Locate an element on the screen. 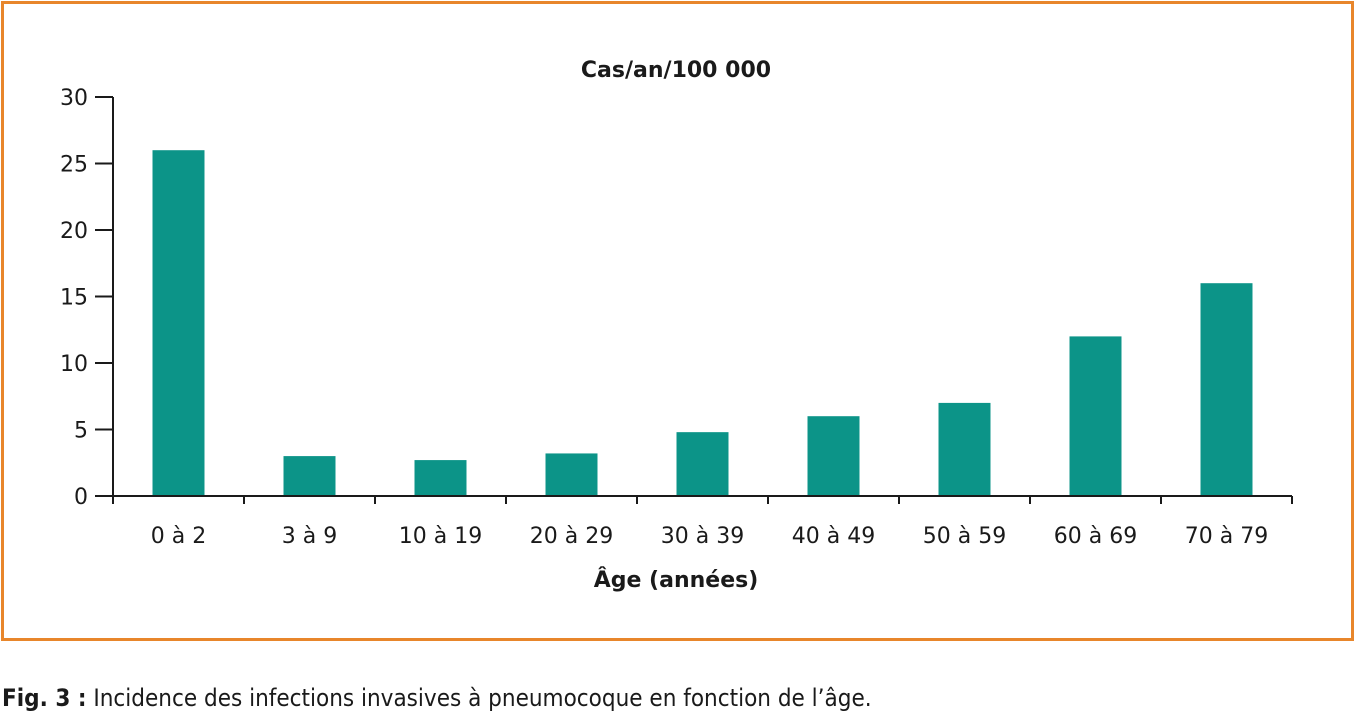  x-tick-label-6: 40 à 49 is located at coordinates (833, 536).